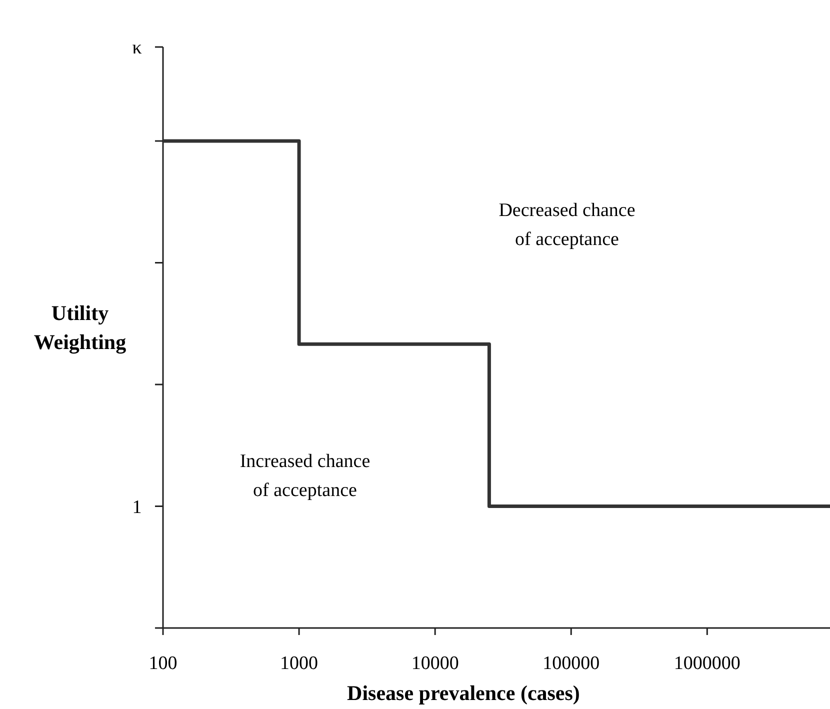 Image resolution: width=830 pixels, height=709 pixels. I want to click on annotation: Decreased chance of acceptance, so click(567, 225).